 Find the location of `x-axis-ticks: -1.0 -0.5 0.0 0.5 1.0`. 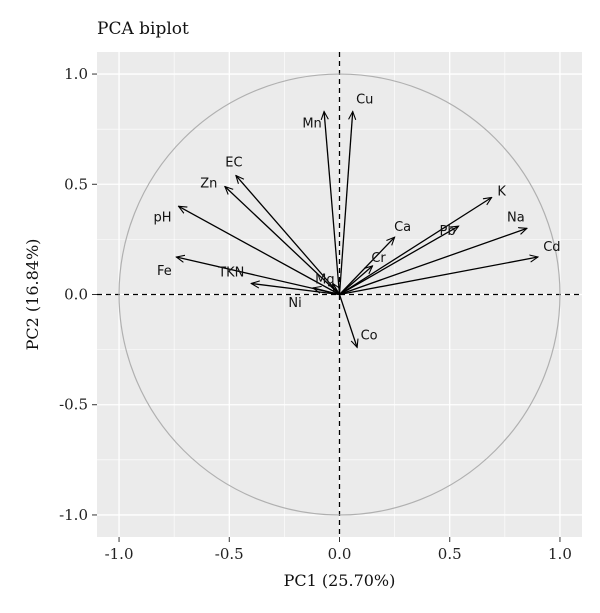

x-axis-ticks: -1.0 -0.5 0.0 0.5 1.0 is located at coordinates (338, 550).